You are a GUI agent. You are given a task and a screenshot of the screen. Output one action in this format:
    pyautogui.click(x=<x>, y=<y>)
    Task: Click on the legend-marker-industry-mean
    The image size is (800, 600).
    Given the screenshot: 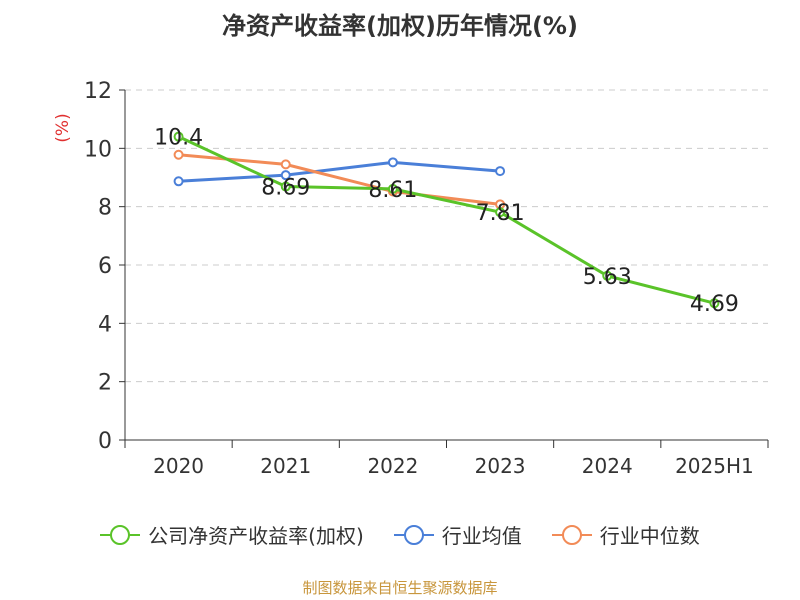 What is the action you would take?
    pyautogui.click(x=413, y=534)
    